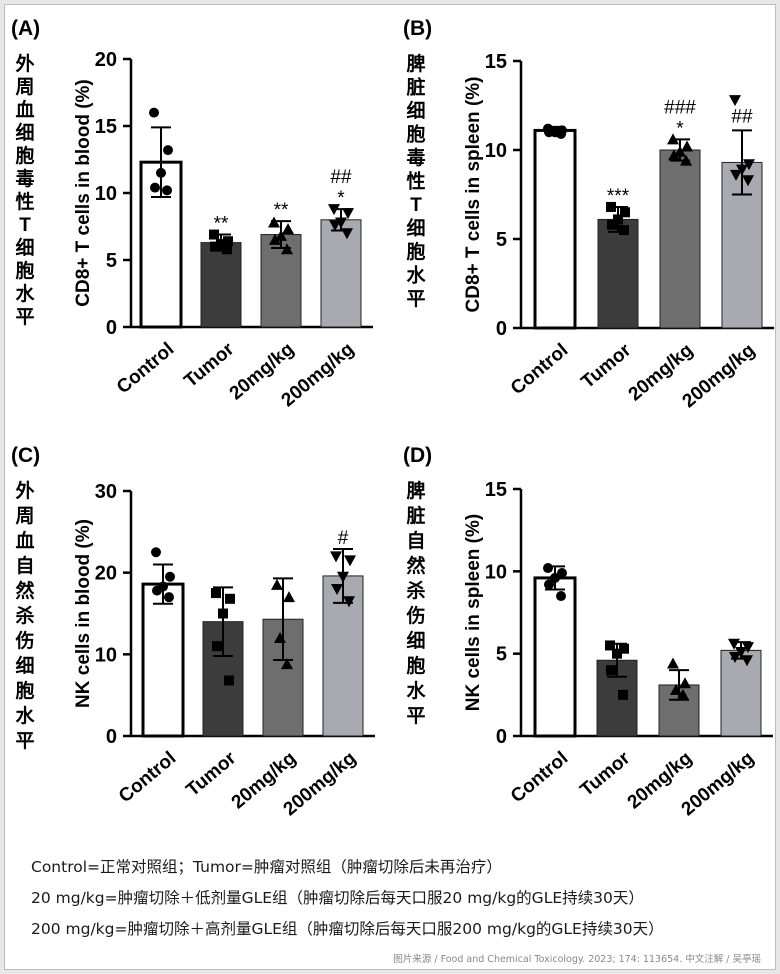  I want to click on panel-b-cn-label-char: 脏, so click(415, 87).